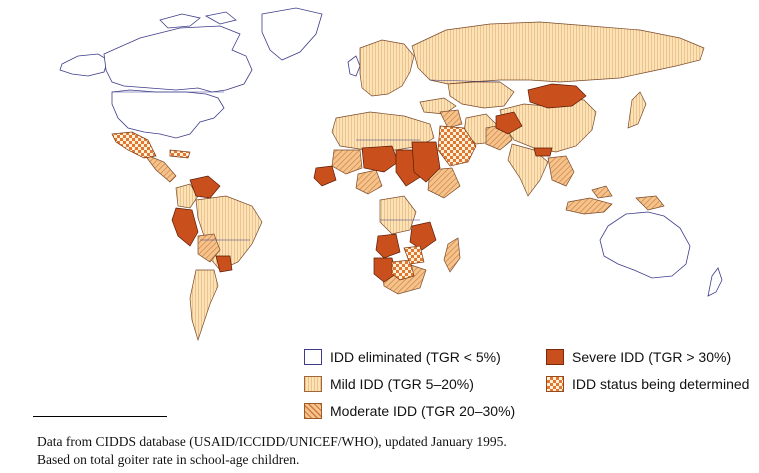 The width and height of the screenshot is (759, 473). What do you see at coordinates (178, 59) in the screenshot?
I see `region-canada` at bounding box center [178, 59].